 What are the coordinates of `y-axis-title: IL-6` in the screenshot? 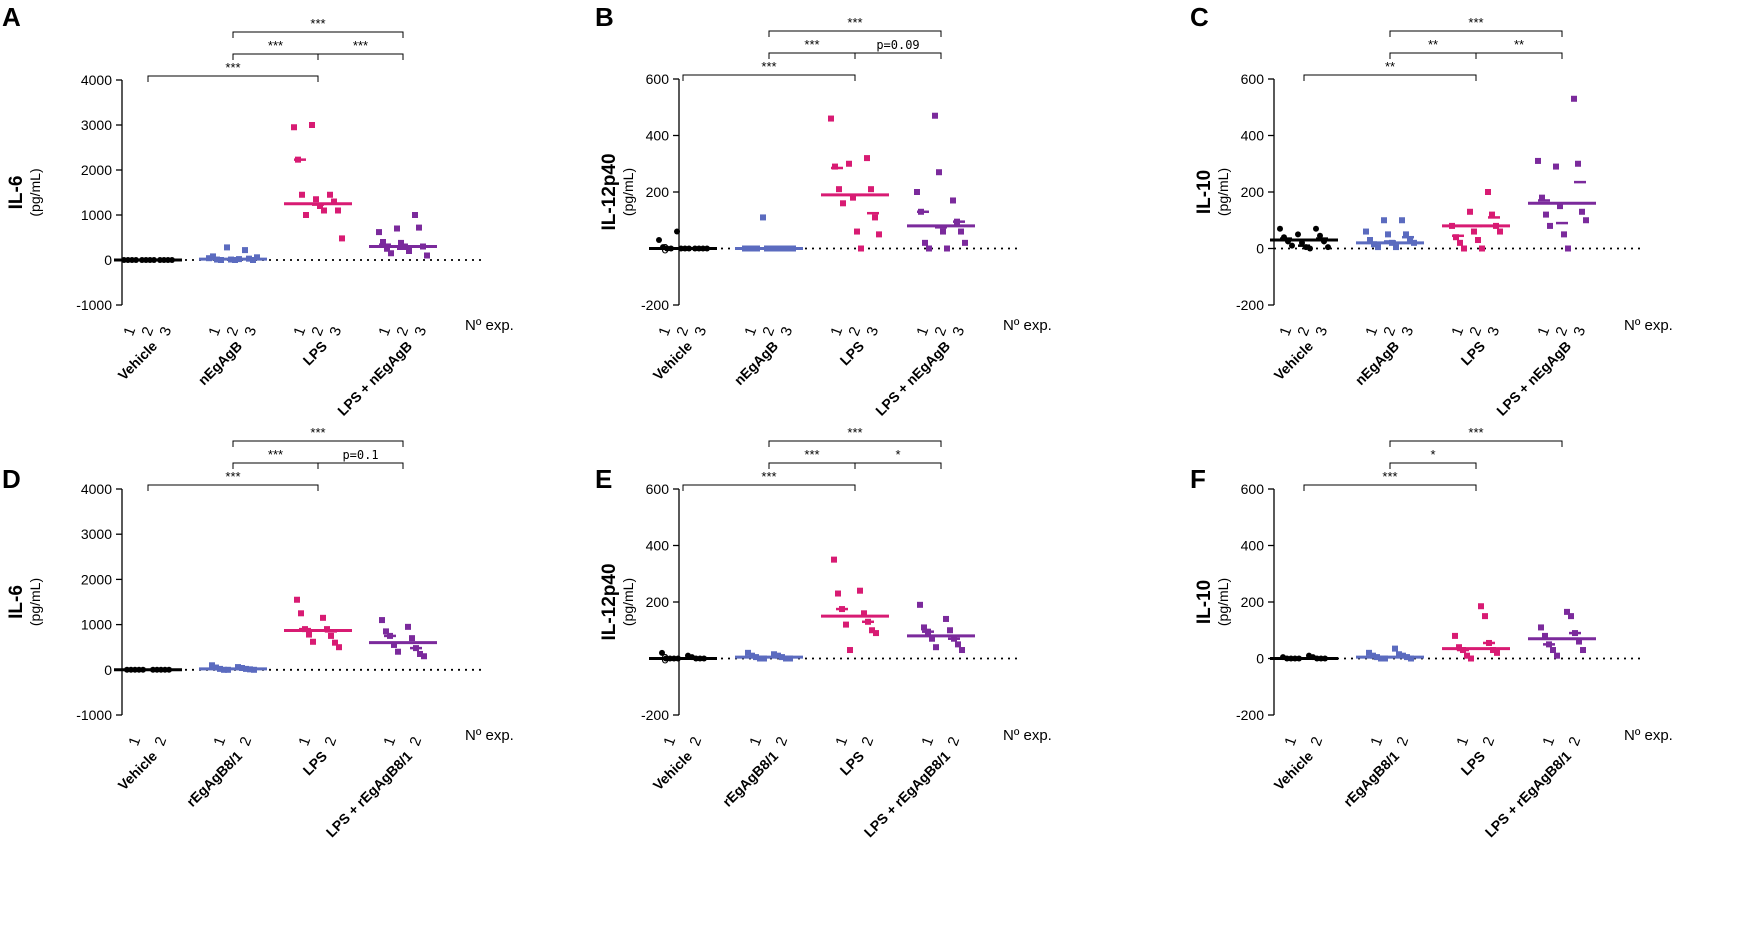 It's located at (16, 602).